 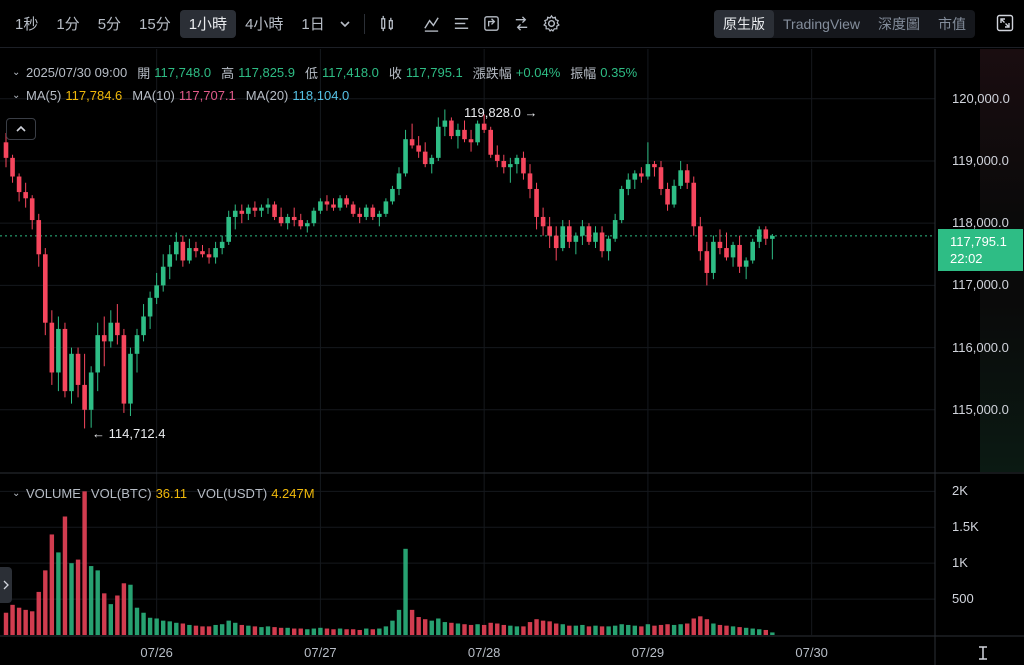 I want to click on amplitude-label: 振幅, so click(x=583, y=73).